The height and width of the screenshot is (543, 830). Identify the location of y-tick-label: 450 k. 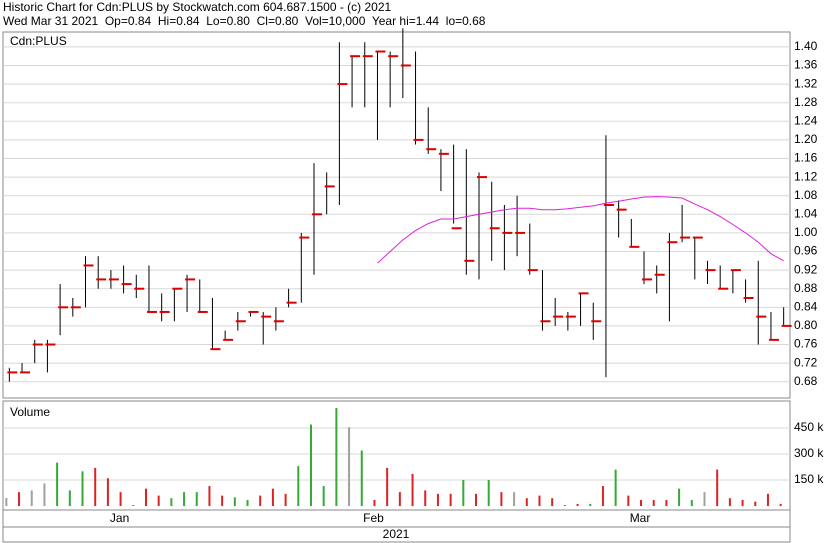
(809, 427).